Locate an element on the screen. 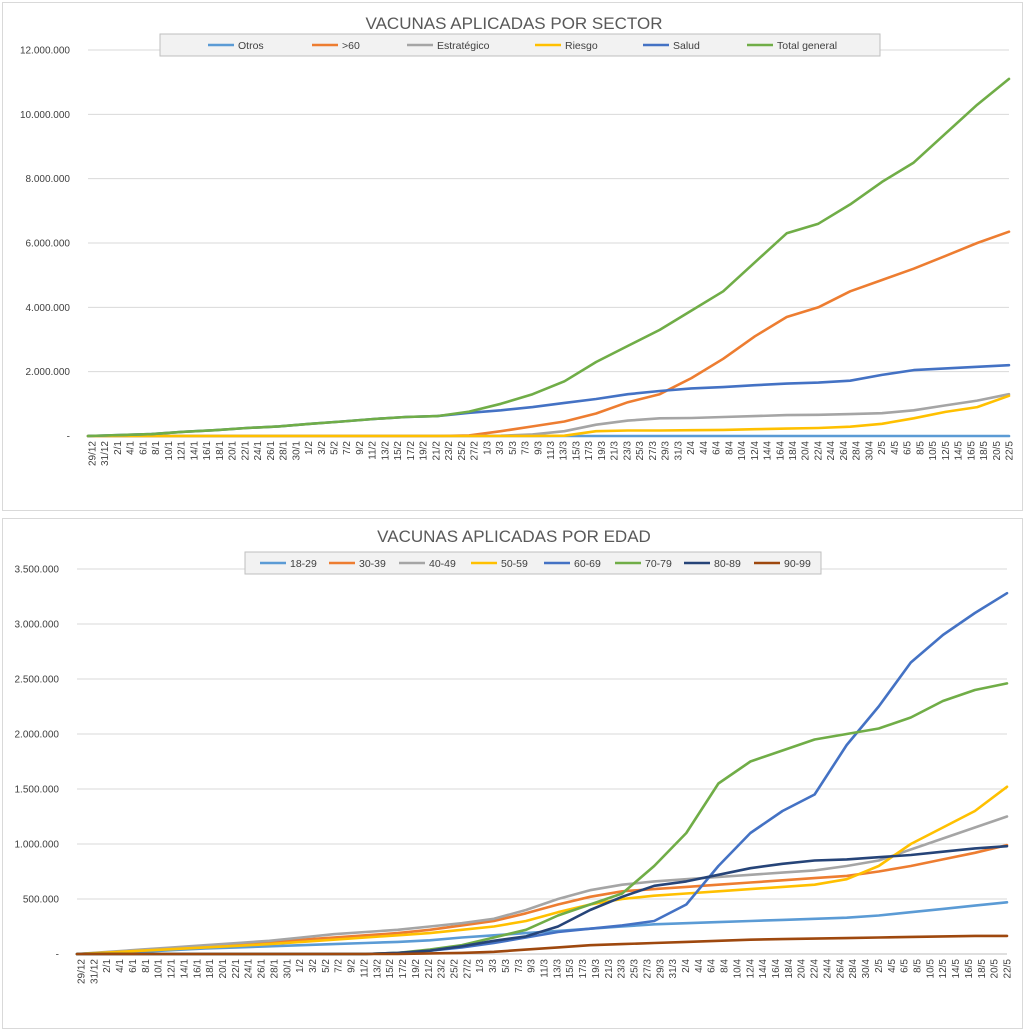 The width and height of the screenshot is (1025, 1031). legend-label: 40-49 is located at coordinates (442, 564).